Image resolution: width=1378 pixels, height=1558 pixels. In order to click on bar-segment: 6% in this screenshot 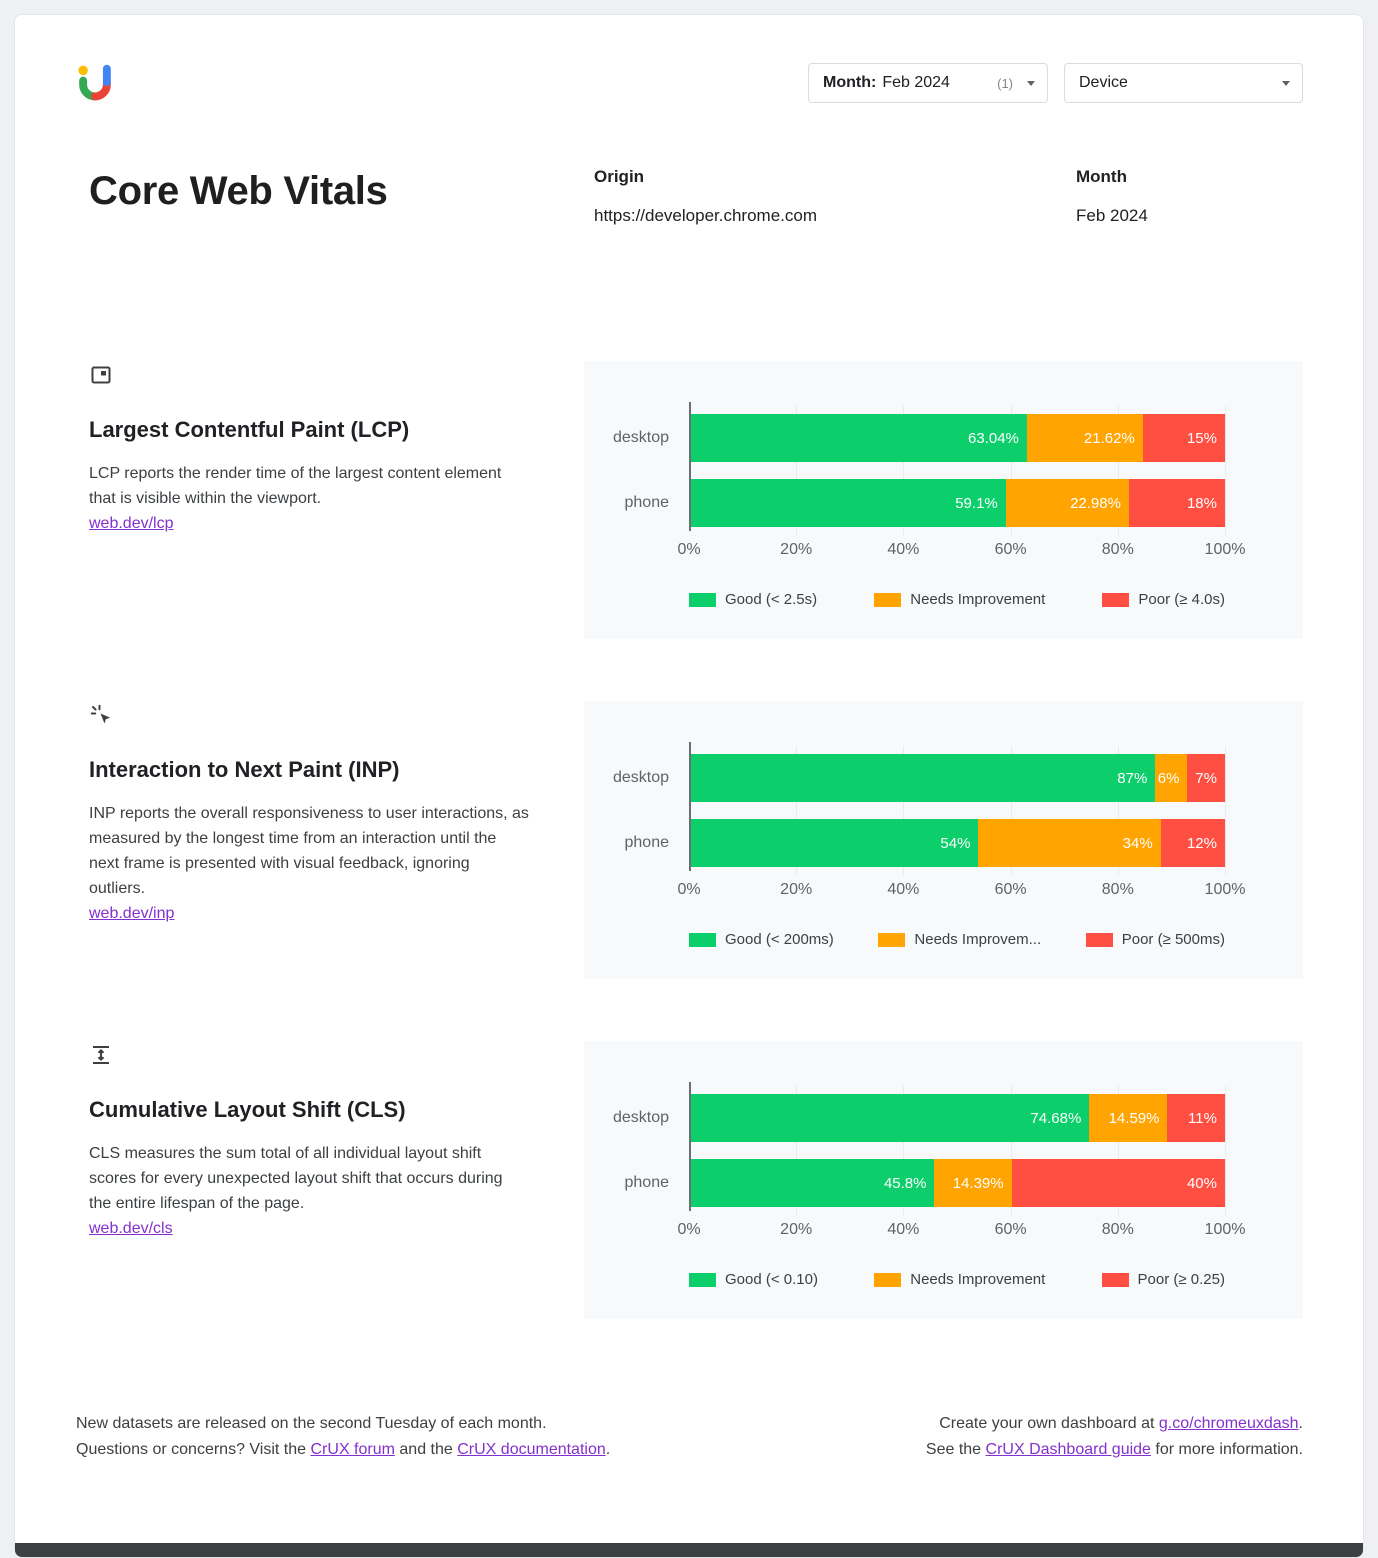, I will do `click(1171, 778)`.